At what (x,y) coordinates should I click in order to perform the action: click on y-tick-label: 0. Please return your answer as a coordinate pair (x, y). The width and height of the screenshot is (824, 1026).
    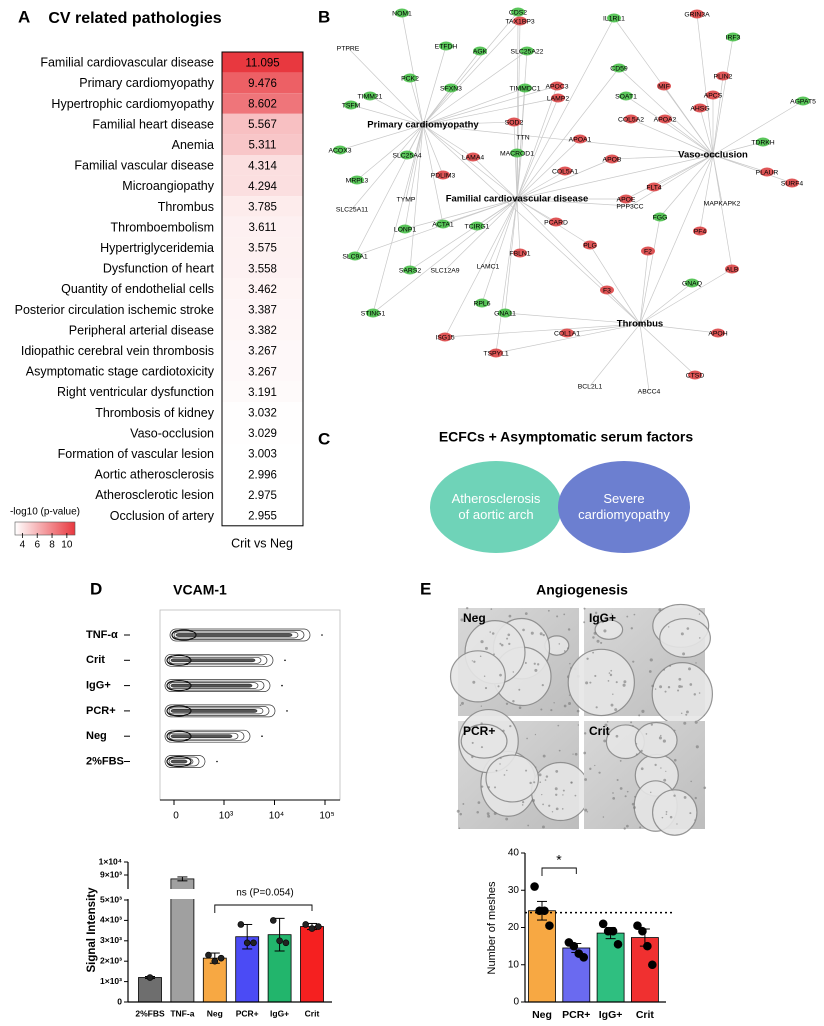
    Looking at the image, I should click on (119, 1001).